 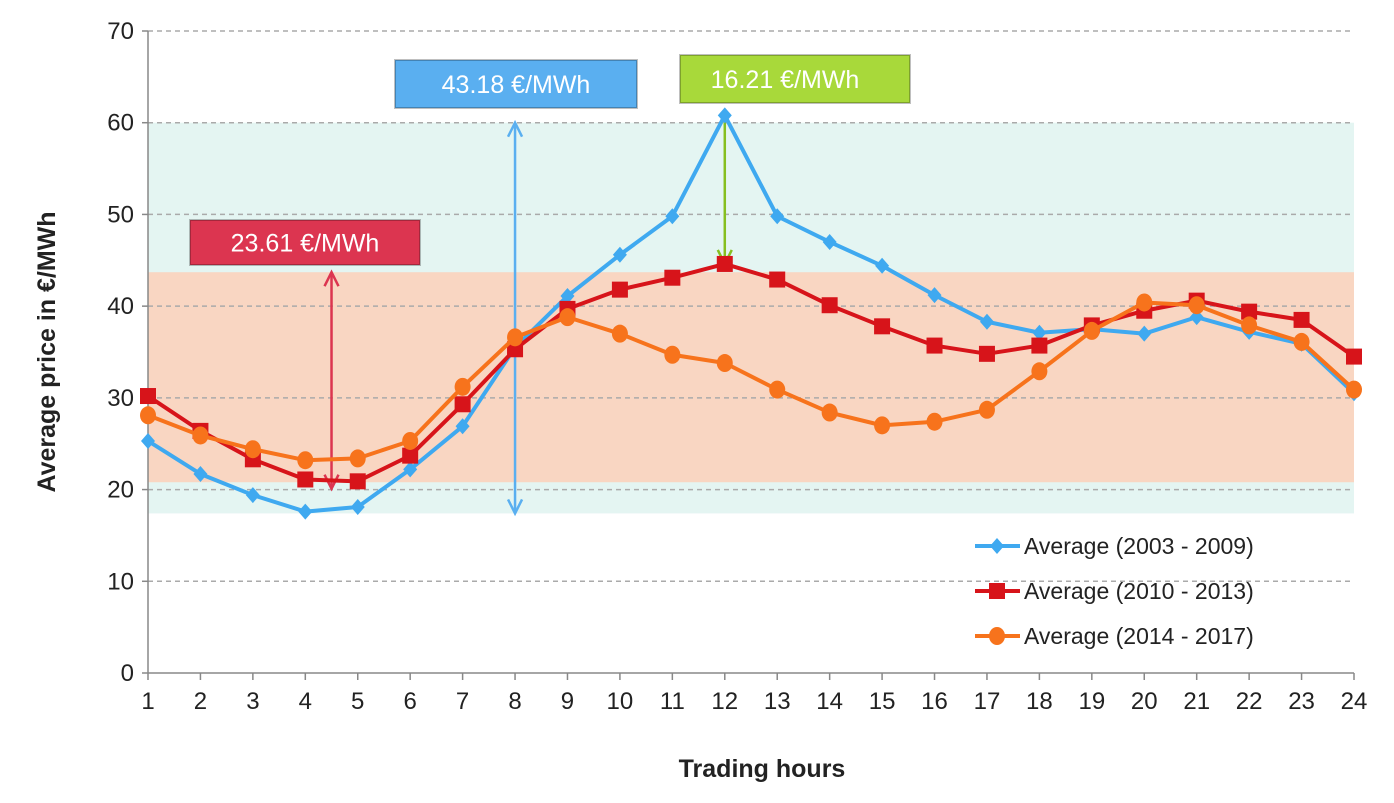 What do you see at coordinates (120, 490) in the screenshot?
I see `y-tick-label: 20` at bounding box center [120, 490].